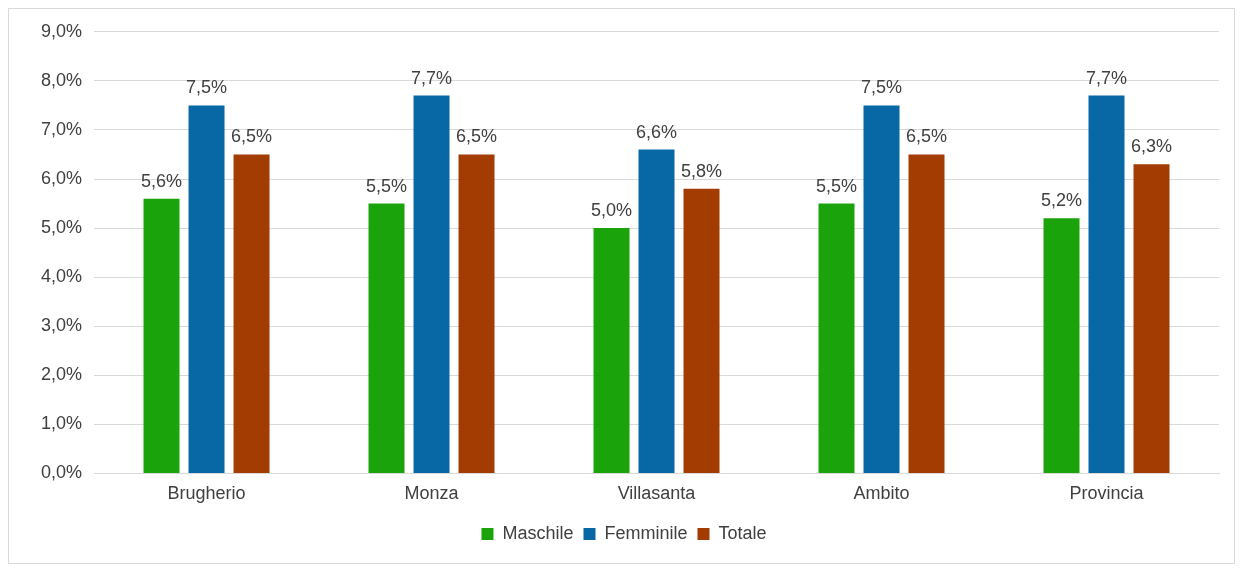  What do you see at coordinates (881, 493) in the screenshot?
I see `x-tick-label: Ambito` at bounding box center [881, 493].